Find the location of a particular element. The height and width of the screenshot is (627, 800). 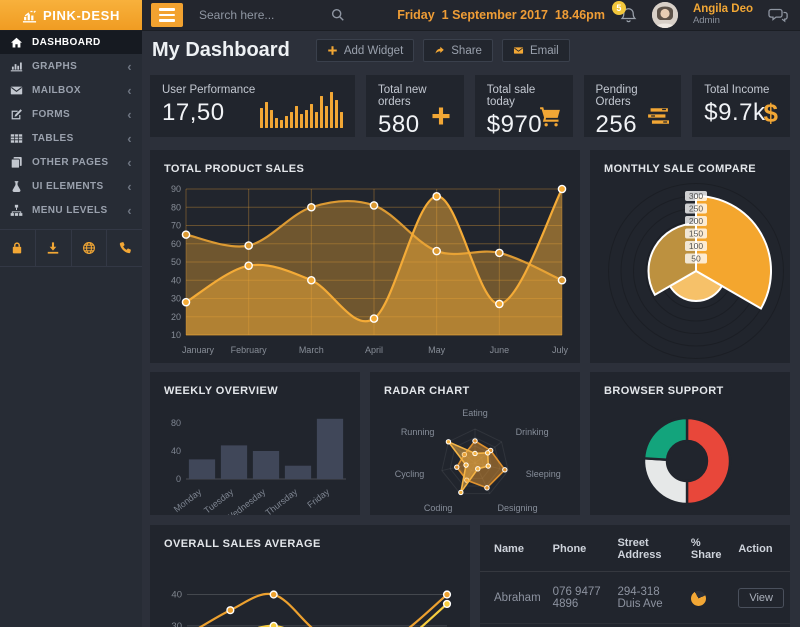

share-icon is located at coordinates (439, 50).